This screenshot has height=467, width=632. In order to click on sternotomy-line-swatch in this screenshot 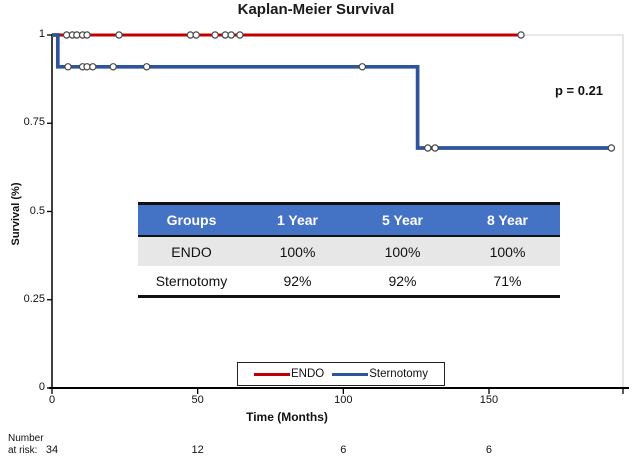, I will do `click(350, 374)`.